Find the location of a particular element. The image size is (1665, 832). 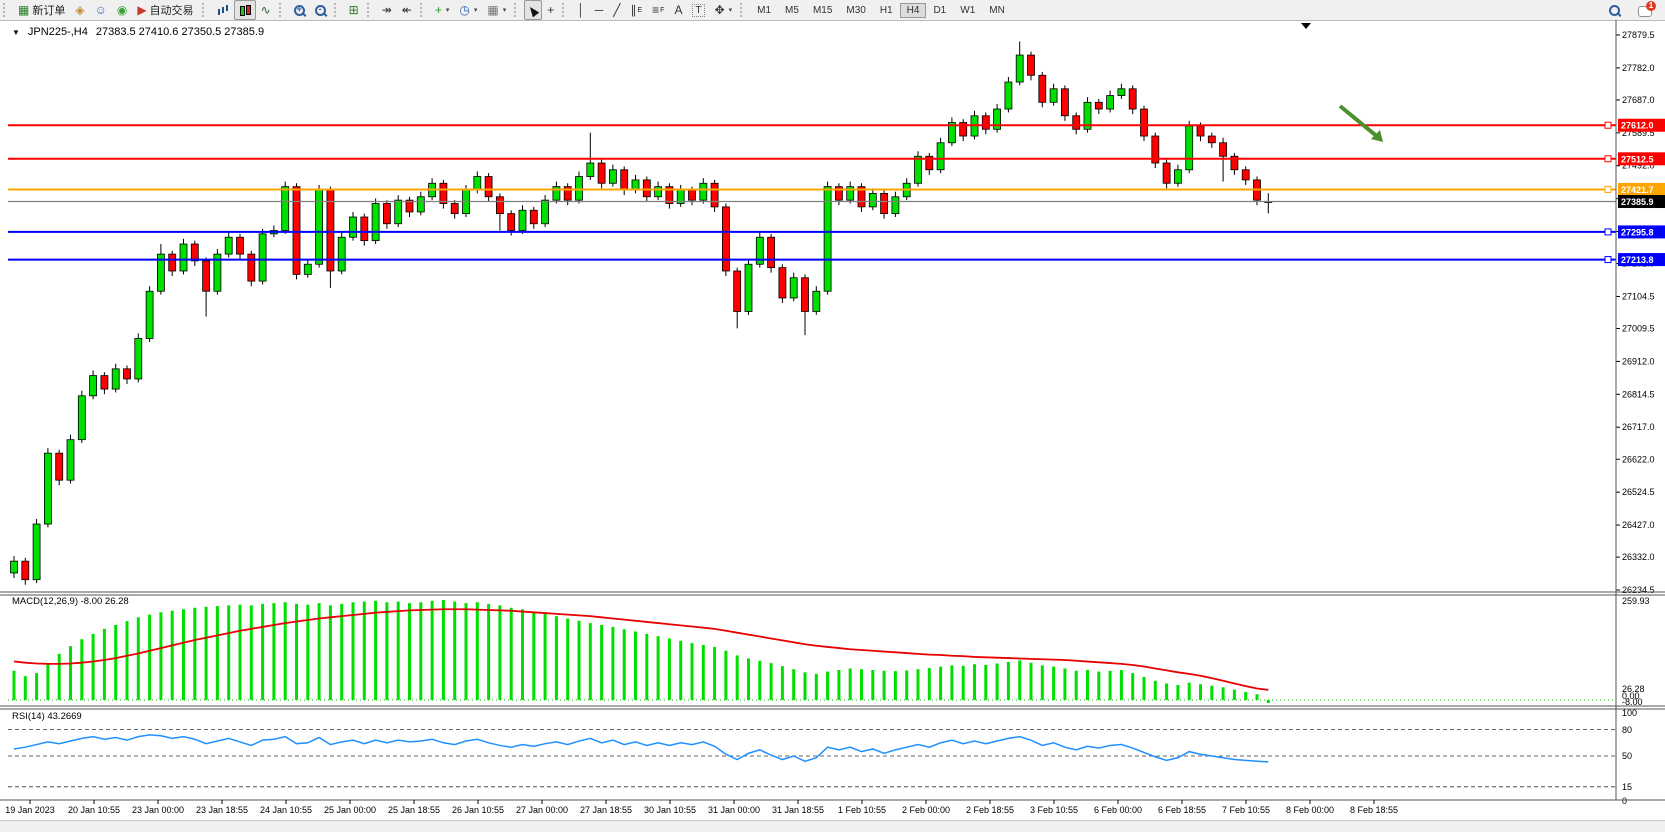

annotation-arrow is located at coordinates (1360, 123).